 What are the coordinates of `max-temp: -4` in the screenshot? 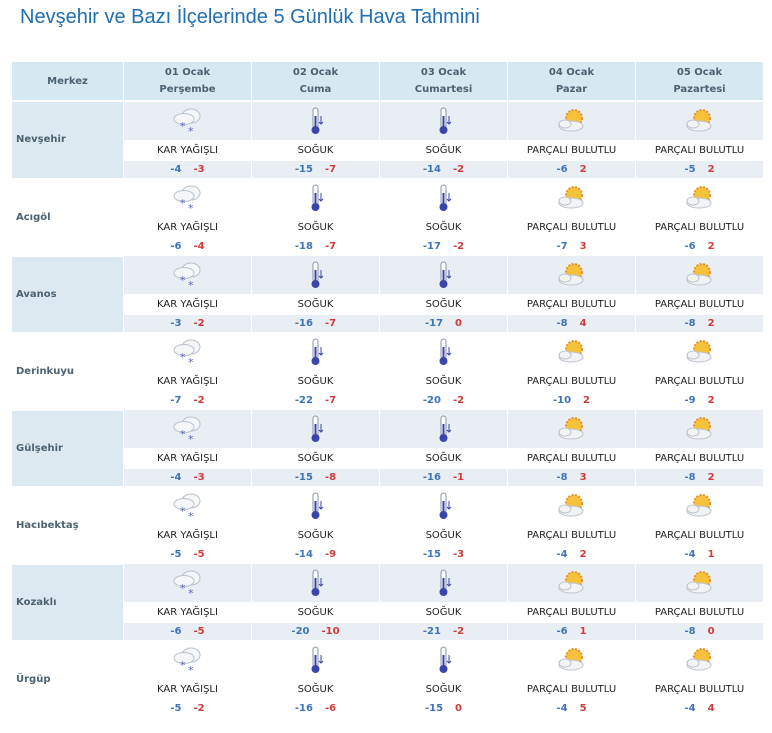 It's located at (199, 246).